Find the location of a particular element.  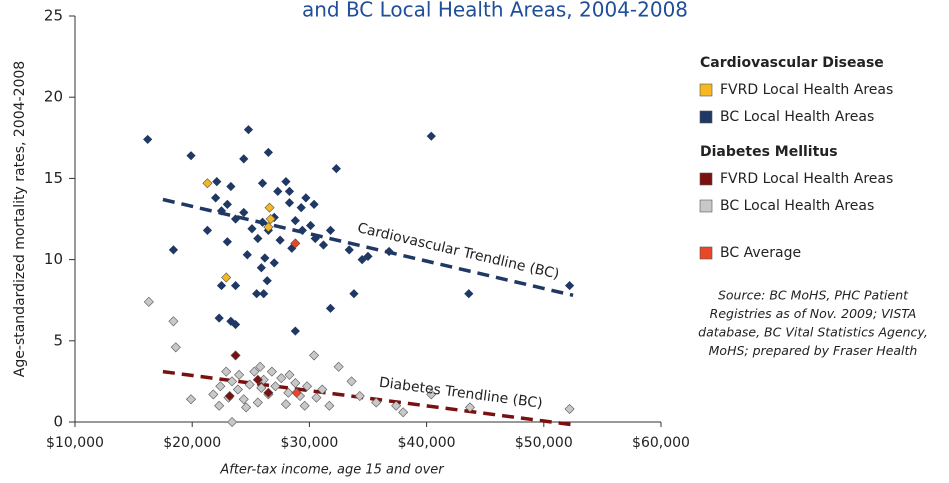

x-tick-label: $40,000 is located at coordinates (427, 443).